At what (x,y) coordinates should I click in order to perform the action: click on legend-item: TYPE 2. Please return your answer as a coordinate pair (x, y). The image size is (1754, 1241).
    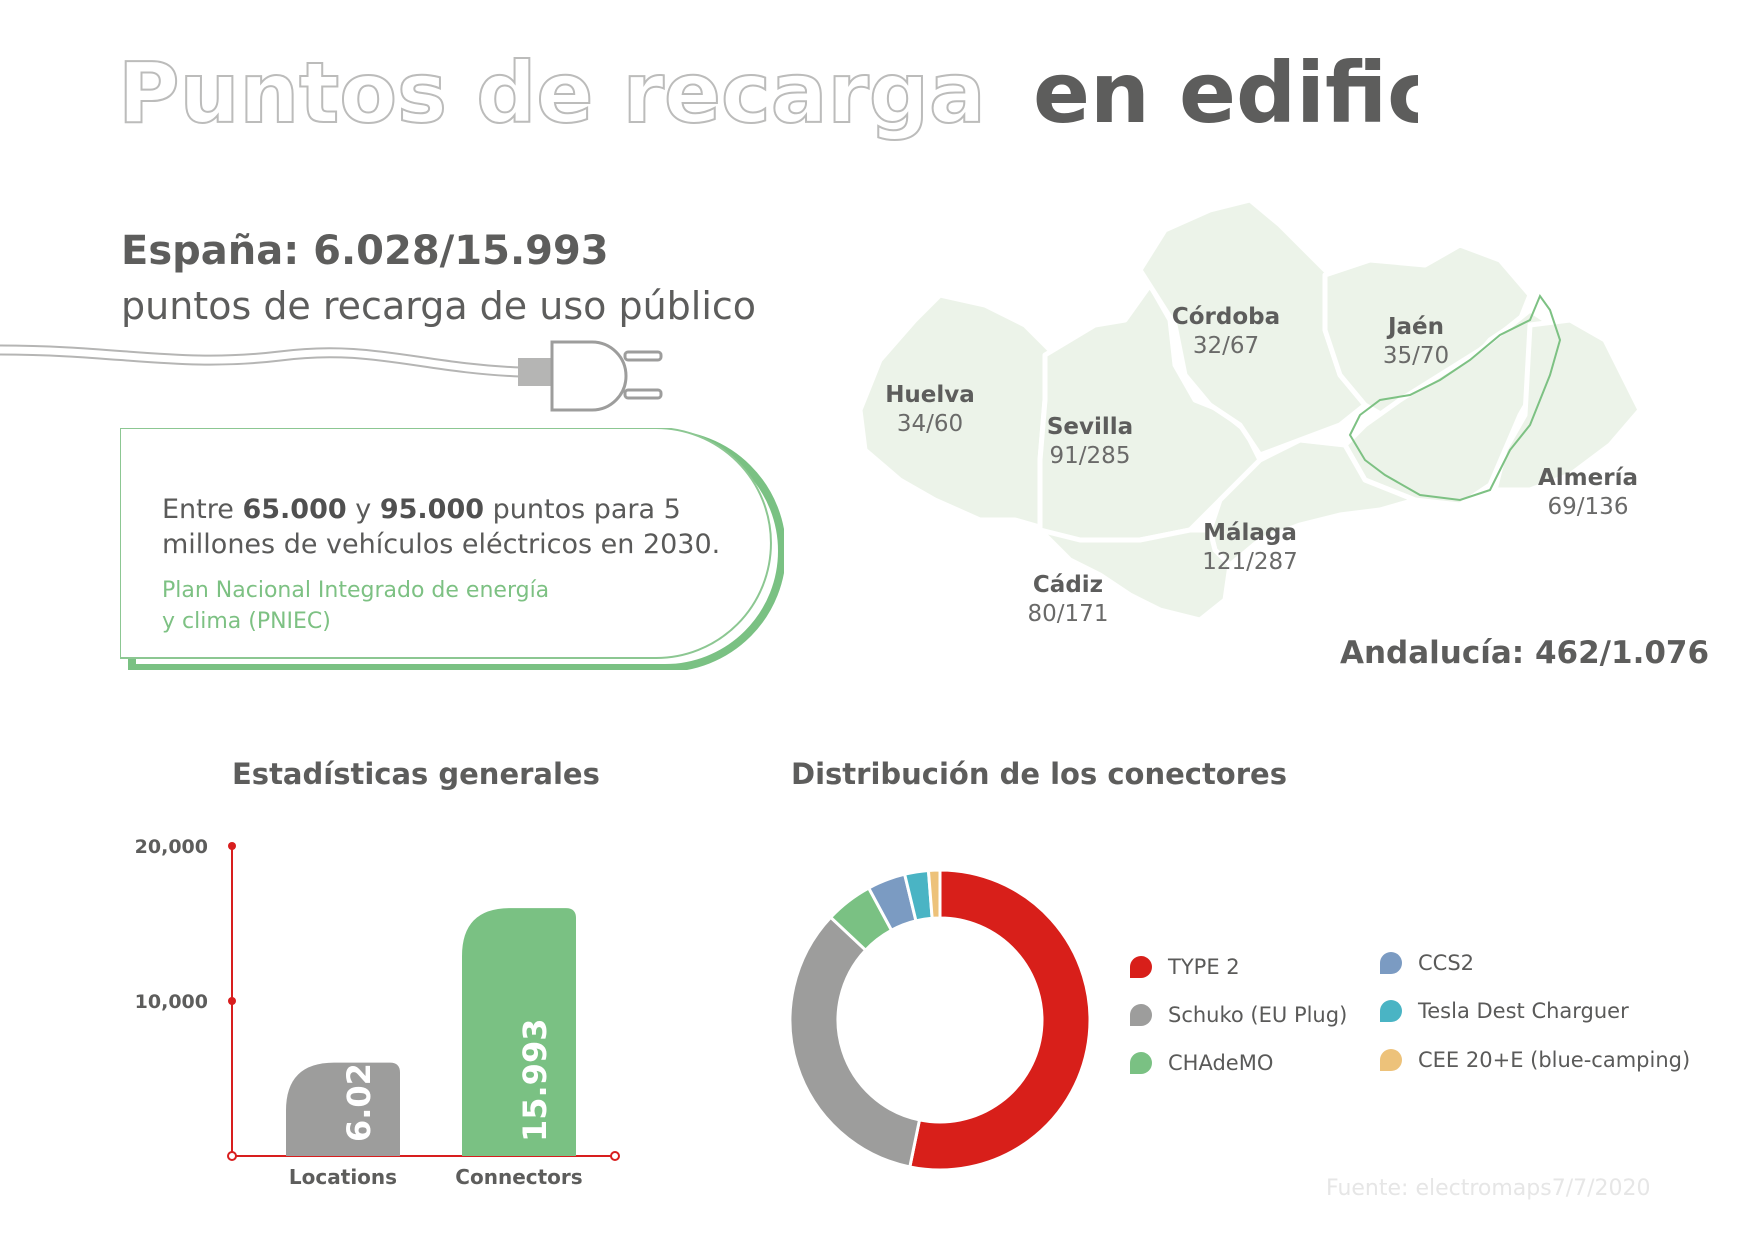
    Looking at the image, I should click on (1185, 967).